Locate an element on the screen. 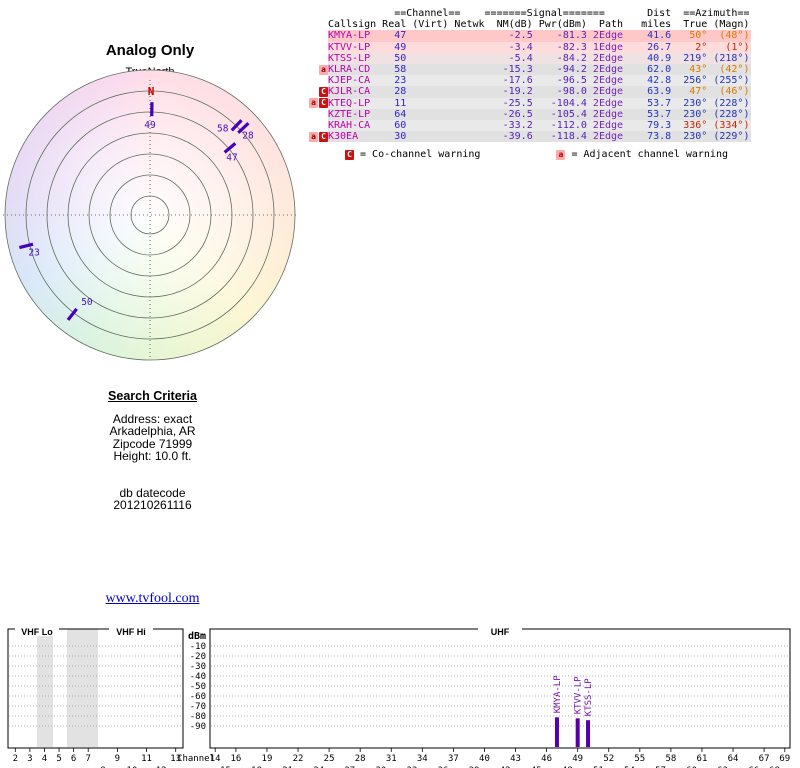 Image resolution: width=800 pixels, height=768 pixels. channel-tick-label: 58 is located at coordinates (670, 759).